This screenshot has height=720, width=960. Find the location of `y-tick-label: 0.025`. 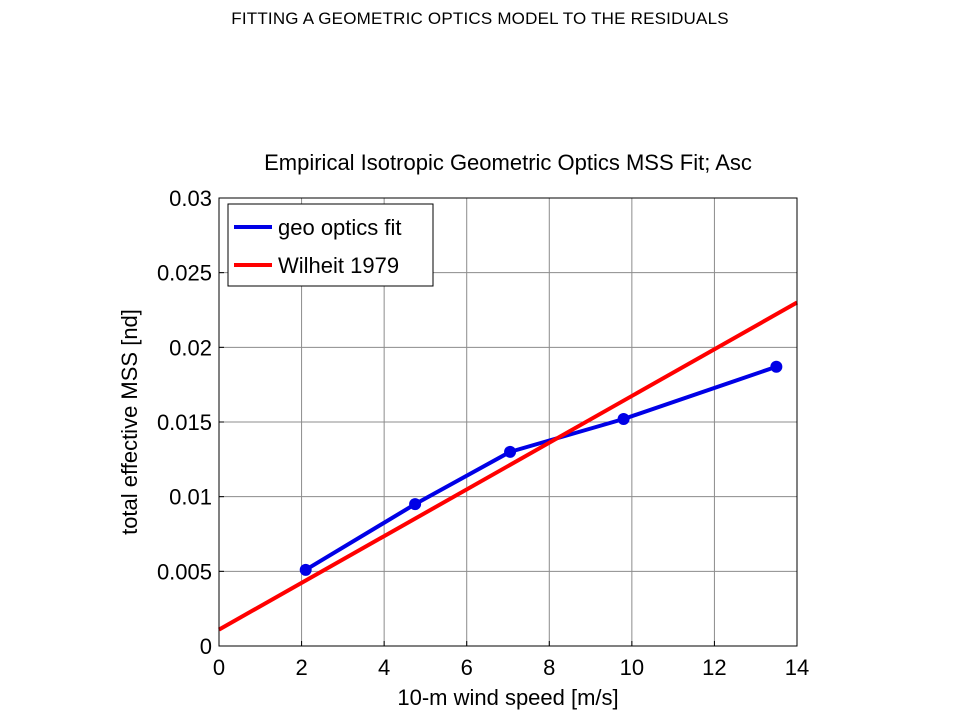

y-tick-label: 0.025 is located at coordinates (184, 273).